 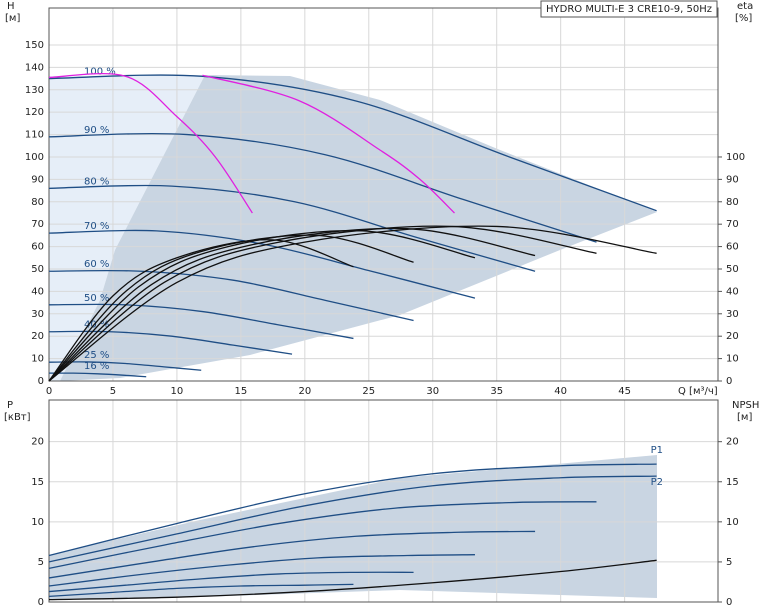 What do you see at coordinates (744, 417) in the screenshot?
I see `y2-unit: [м]` at bounding box center [744, 417].